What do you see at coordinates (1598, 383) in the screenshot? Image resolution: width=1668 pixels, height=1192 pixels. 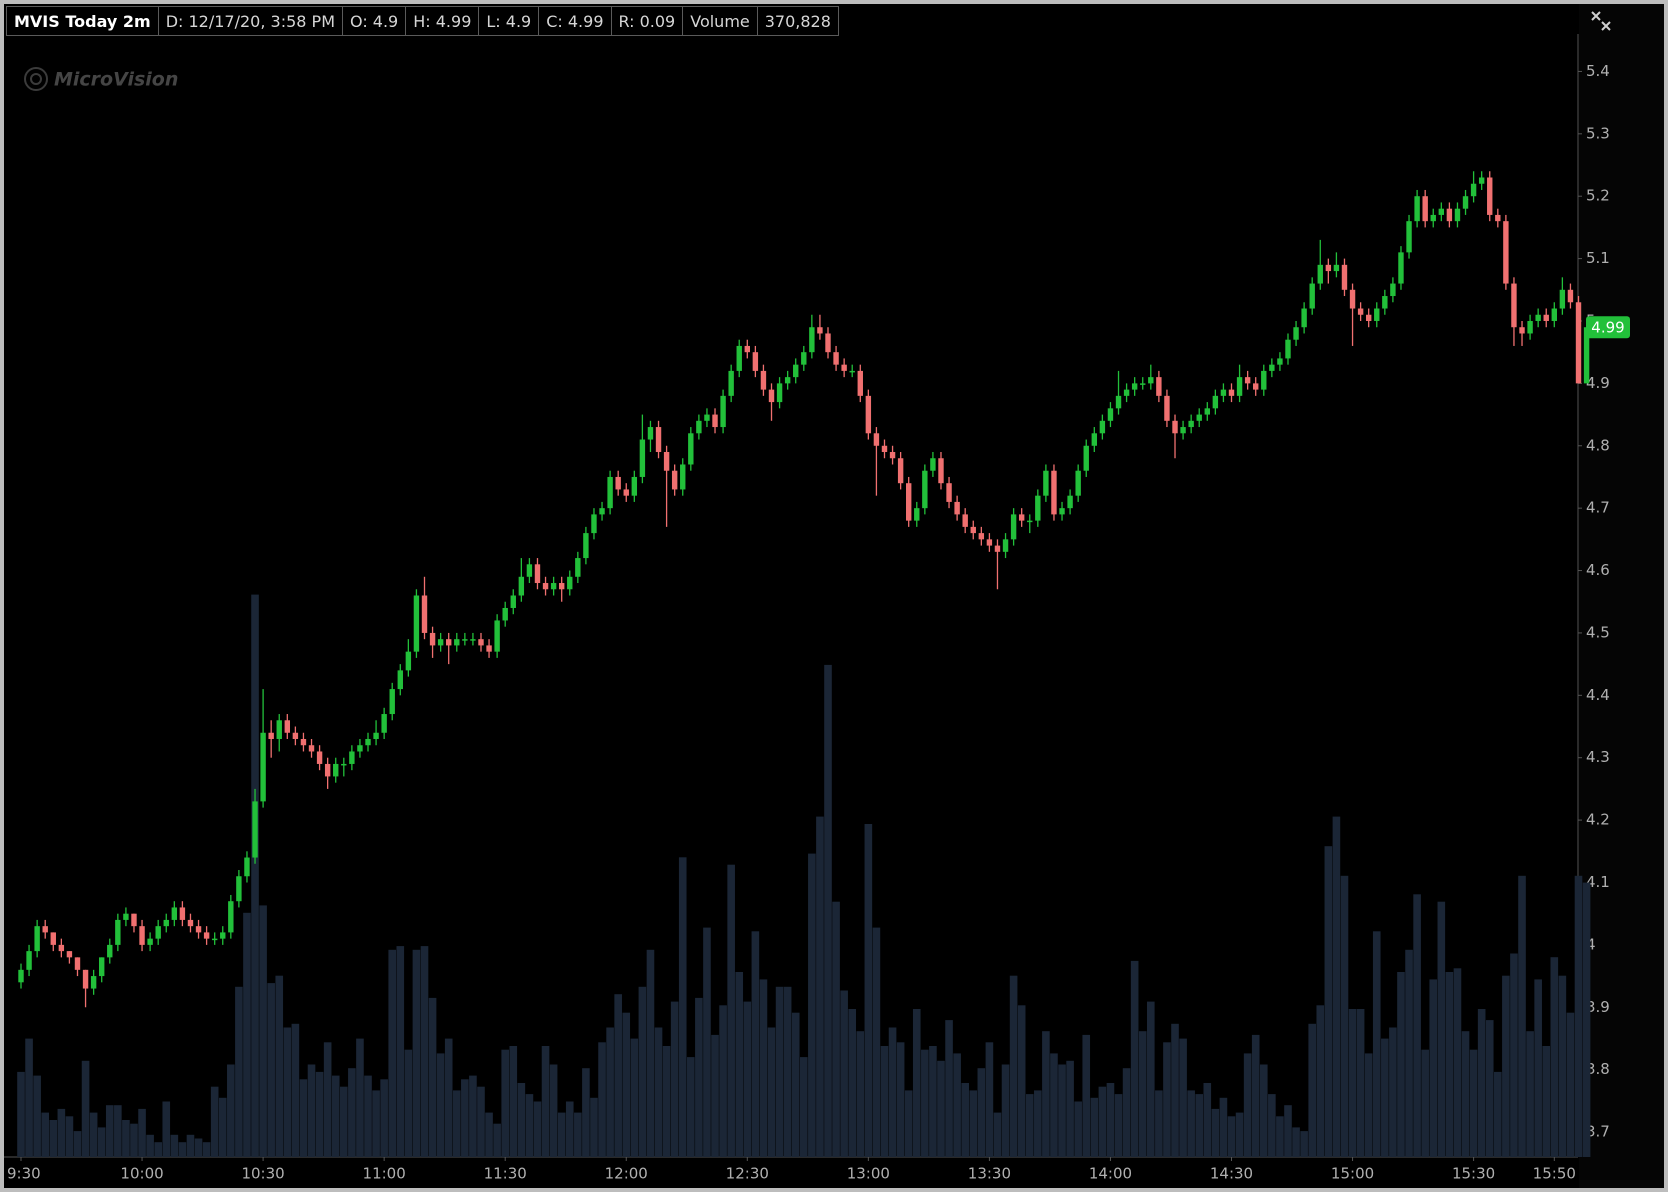 I see `y-tick-label: 4.9` at bounding box center [1598, 383].